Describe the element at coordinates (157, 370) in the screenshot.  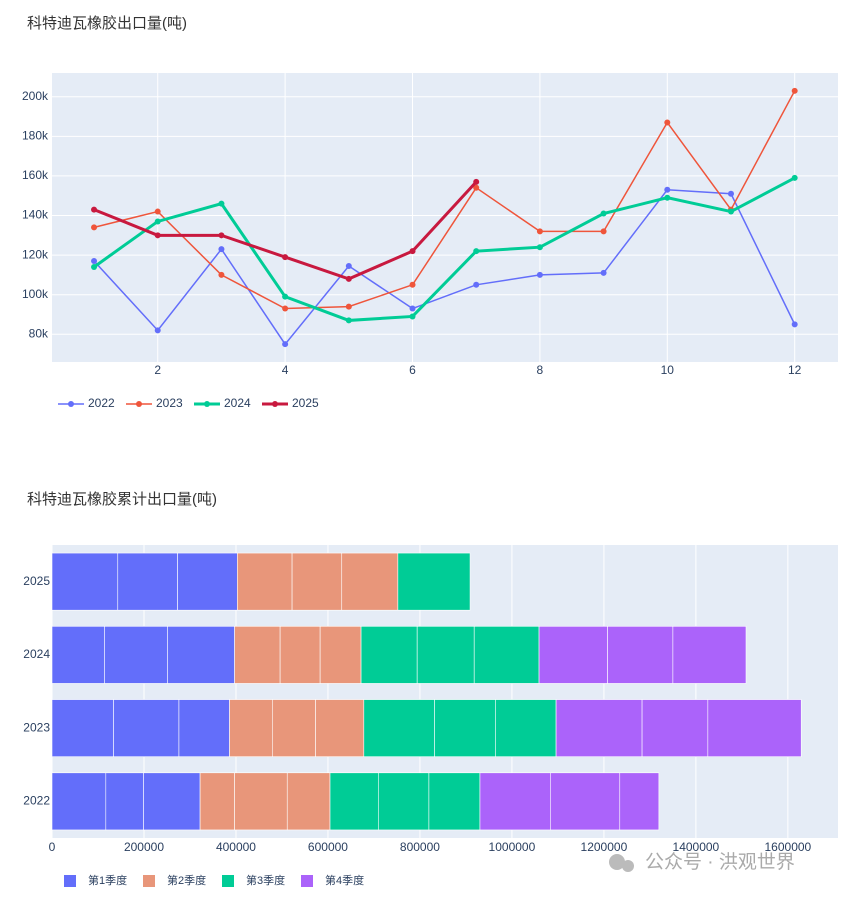
I see `x-tick-label: 2` at that location.